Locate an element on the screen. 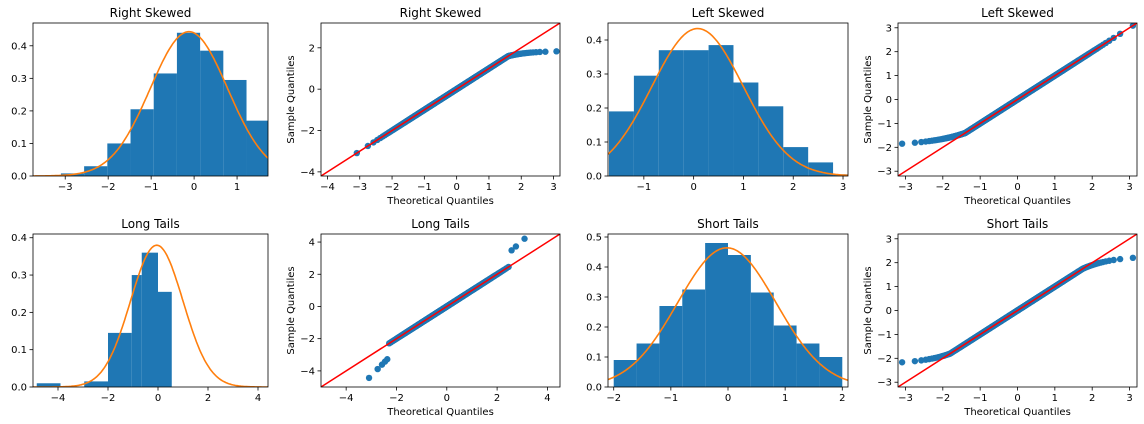 This screenshot has height=424, width=1144. subplot-5: −4 −2 0 2 4 0.0 0.1 0.2 0.3 0.4 Long Tails is located at coordinates (140, 310).